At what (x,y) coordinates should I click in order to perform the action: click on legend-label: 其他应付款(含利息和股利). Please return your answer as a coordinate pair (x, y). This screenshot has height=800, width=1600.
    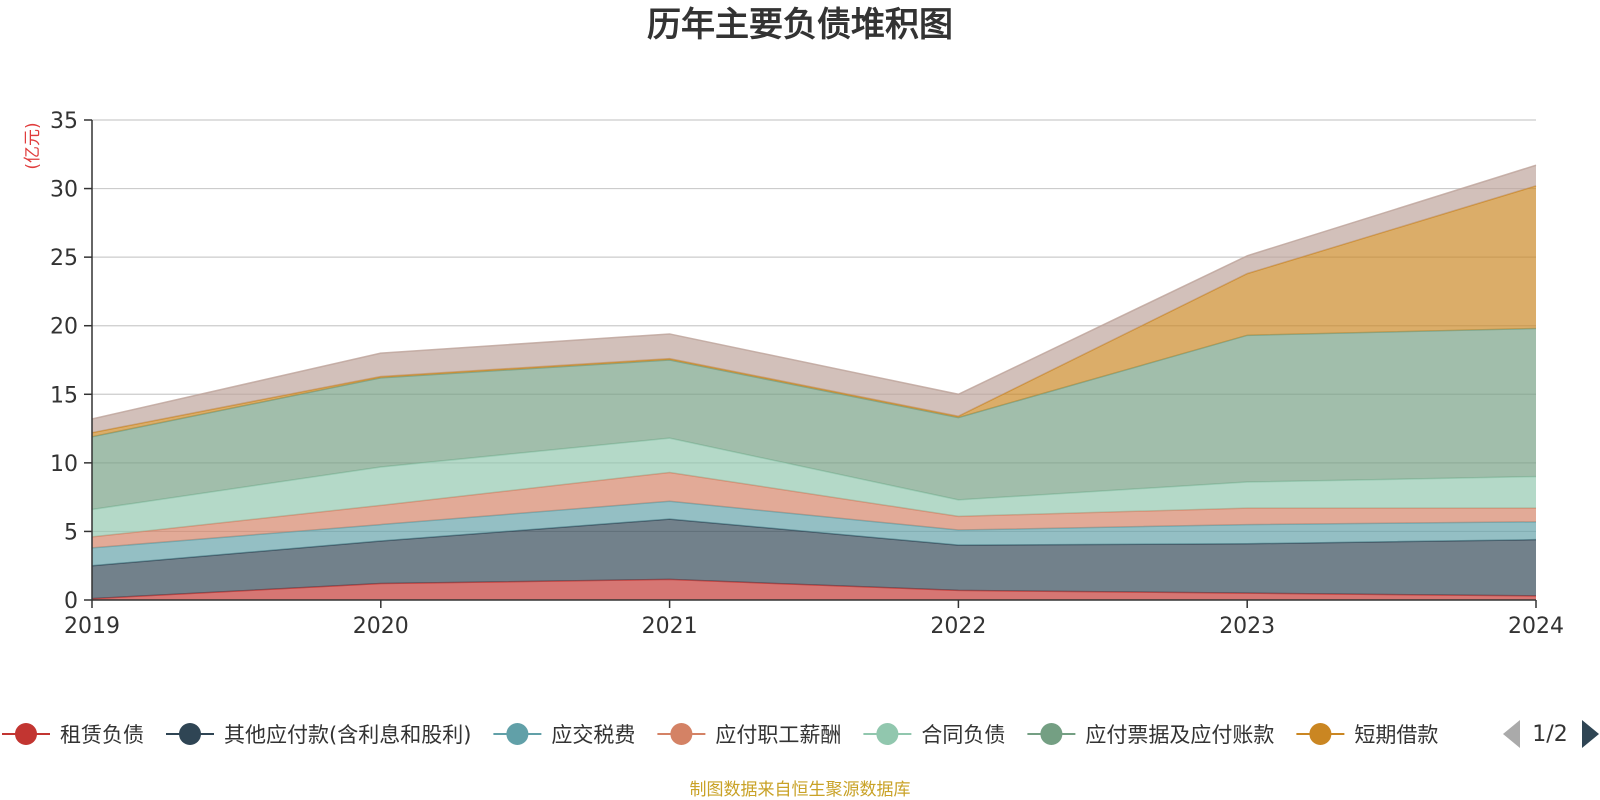
    Looking at the image, I should click on (347, 735).